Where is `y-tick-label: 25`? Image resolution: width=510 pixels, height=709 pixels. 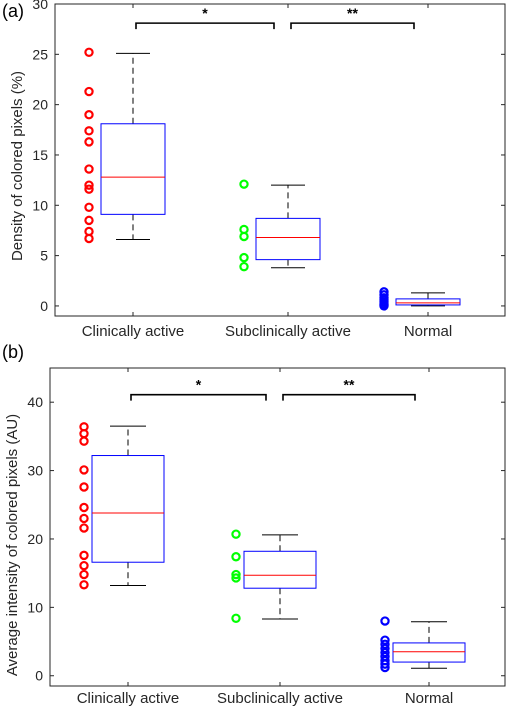
y-tick-label: 25 is located at coordinates (40, 54).